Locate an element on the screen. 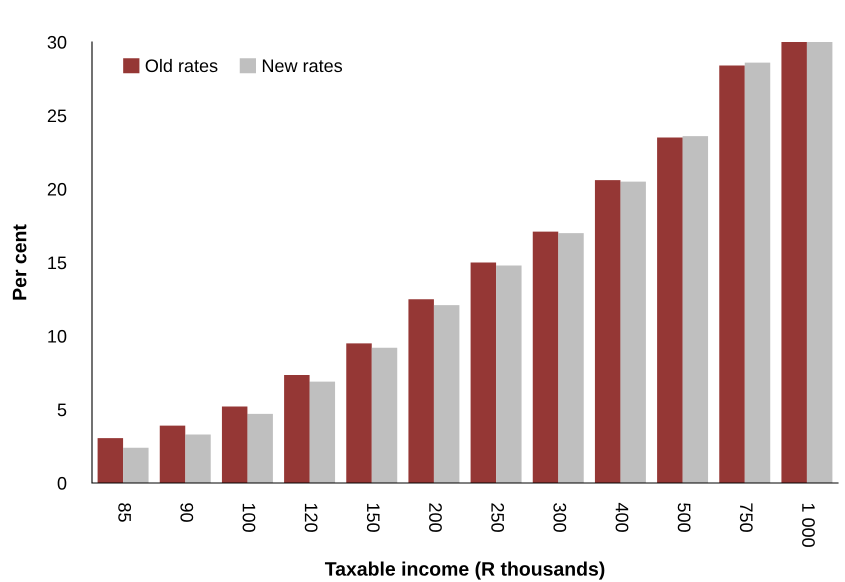  y-tick-label: 25 is located at coordinates (57, 115).